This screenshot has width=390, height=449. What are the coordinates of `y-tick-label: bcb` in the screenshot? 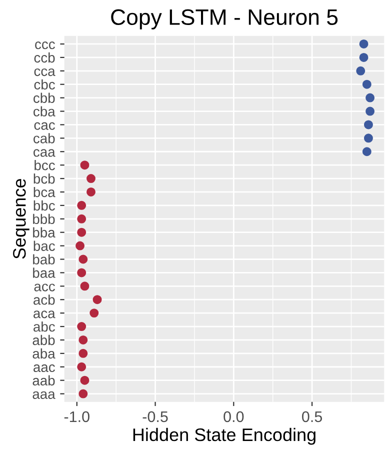 It's located at (44, 178).